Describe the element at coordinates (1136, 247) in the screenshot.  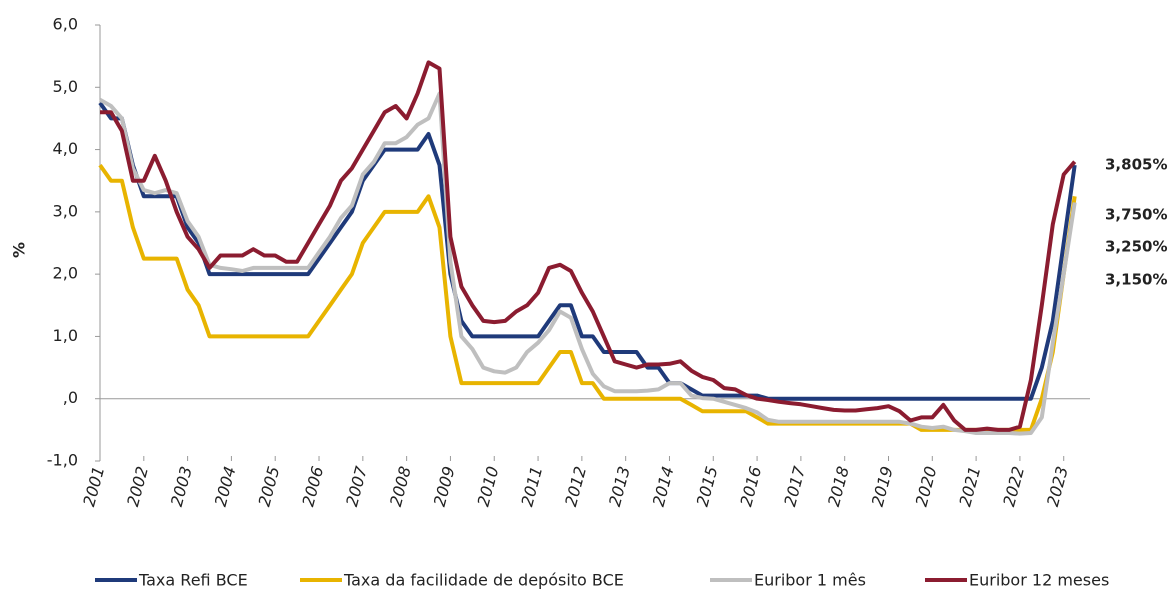
I see `end-label: 3,250%` at that location.